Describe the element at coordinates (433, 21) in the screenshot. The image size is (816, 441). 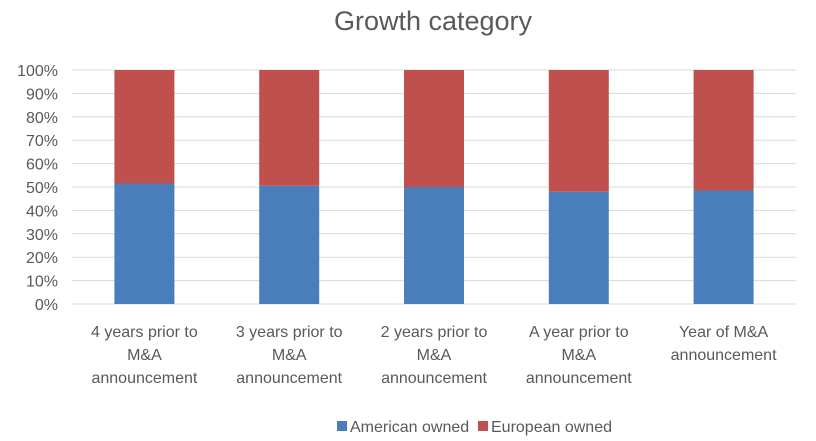
I see `chart-title: Growth category` at that location.